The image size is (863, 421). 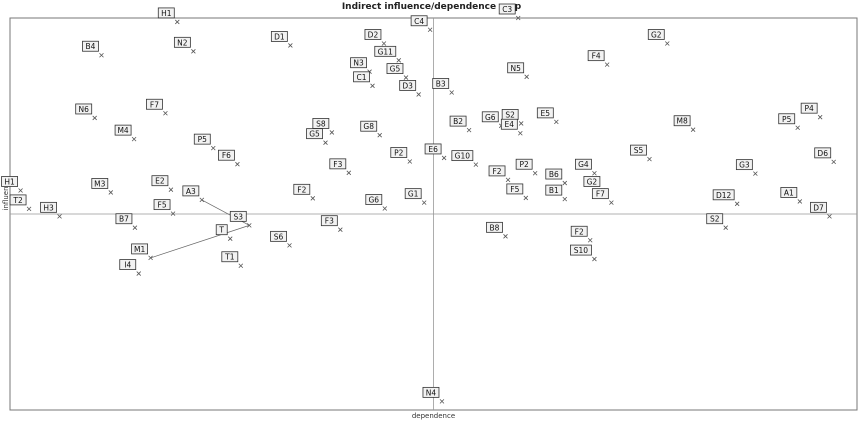 I want to click on point-label: G6, so click(x=374, y=200).